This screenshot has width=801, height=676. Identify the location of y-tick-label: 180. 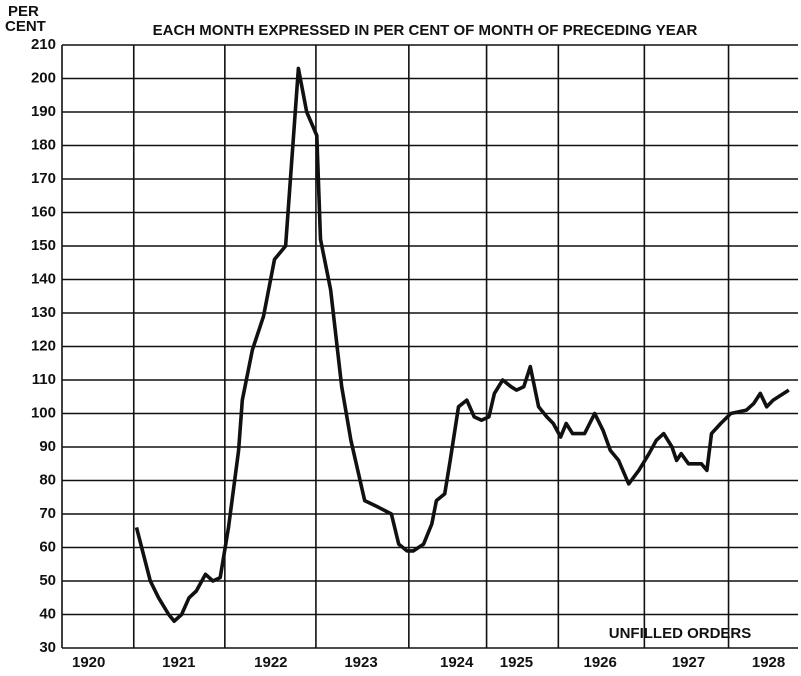
(43, 144).